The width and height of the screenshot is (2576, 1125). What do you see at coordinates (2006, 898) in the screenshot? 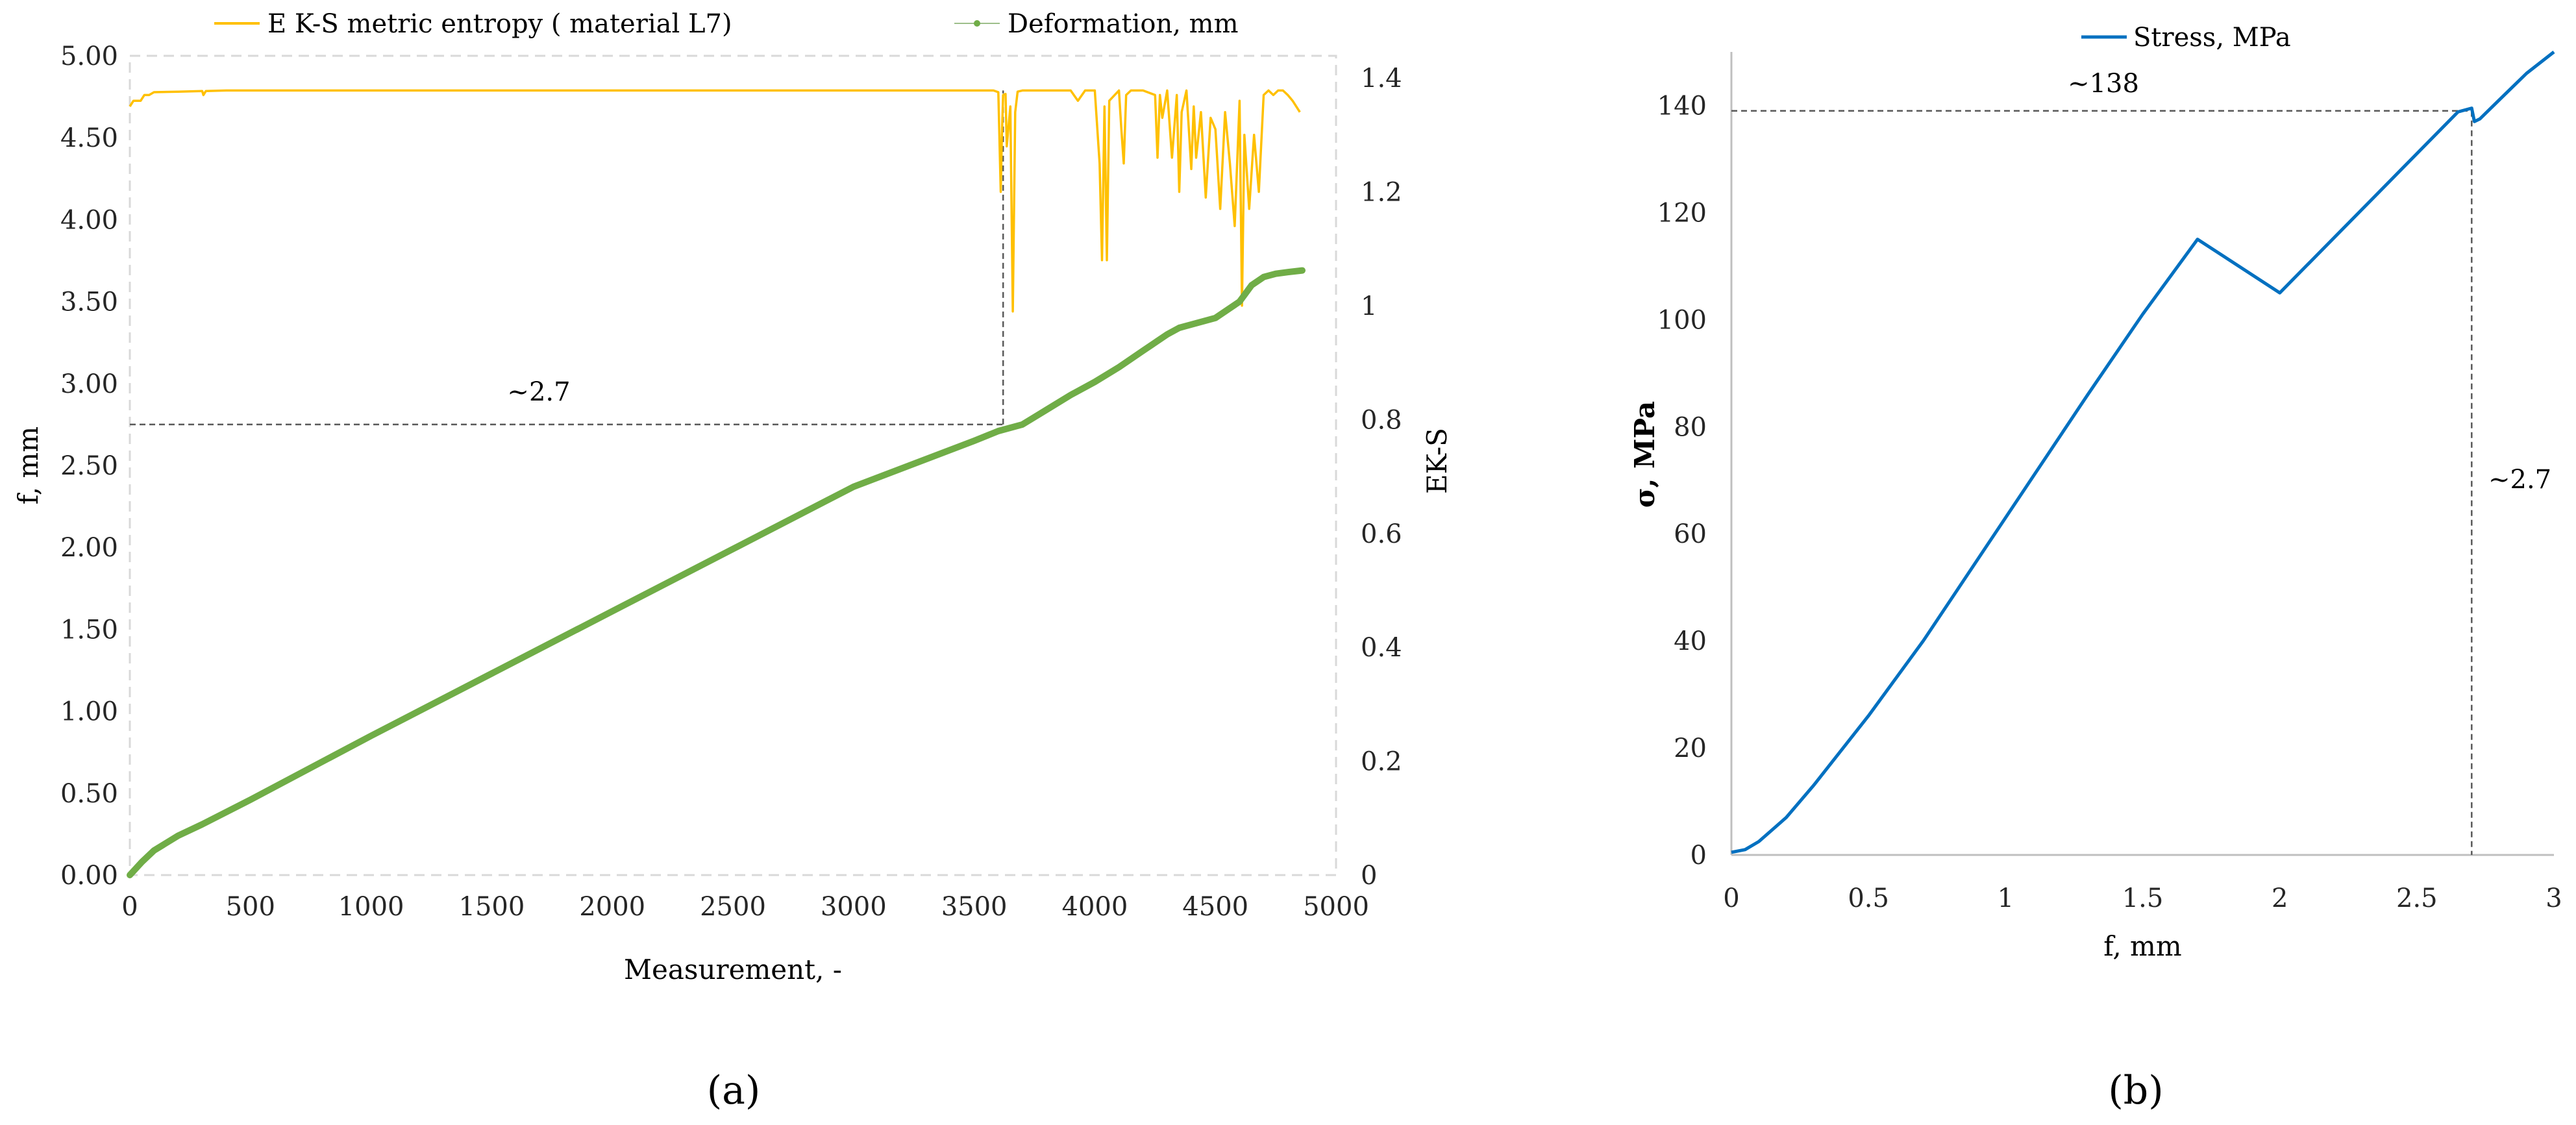
I see `b-x-tick-label: 1` at bounding box center [2006, 898].